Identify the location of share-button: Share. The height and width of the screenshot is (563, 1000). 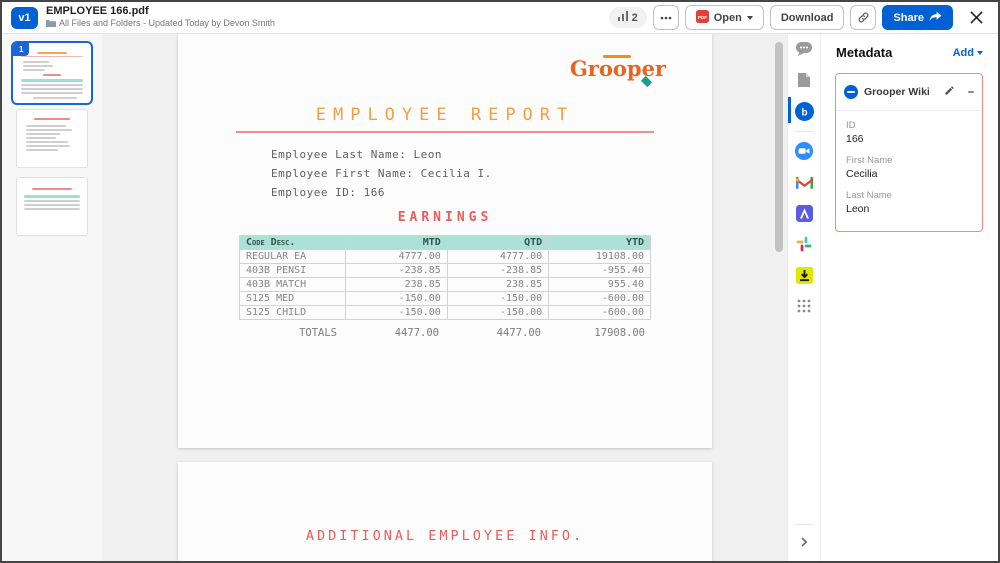
(917, 17).